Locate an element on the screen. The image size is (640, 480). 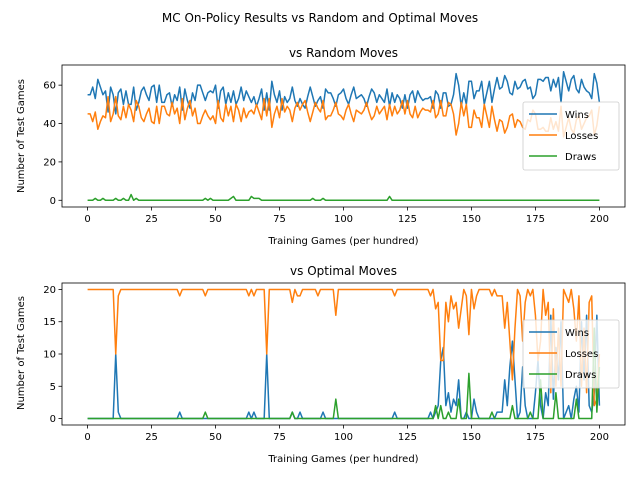
chart-title: vs Random Moves is located at coordinates (343, 53).